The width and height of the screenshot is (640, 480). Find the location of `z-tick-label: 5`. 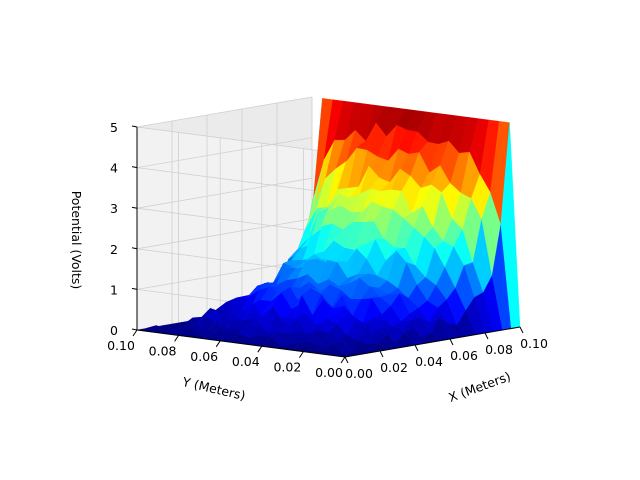

z-tick-label: 5 is located at coordinates (114, 127).